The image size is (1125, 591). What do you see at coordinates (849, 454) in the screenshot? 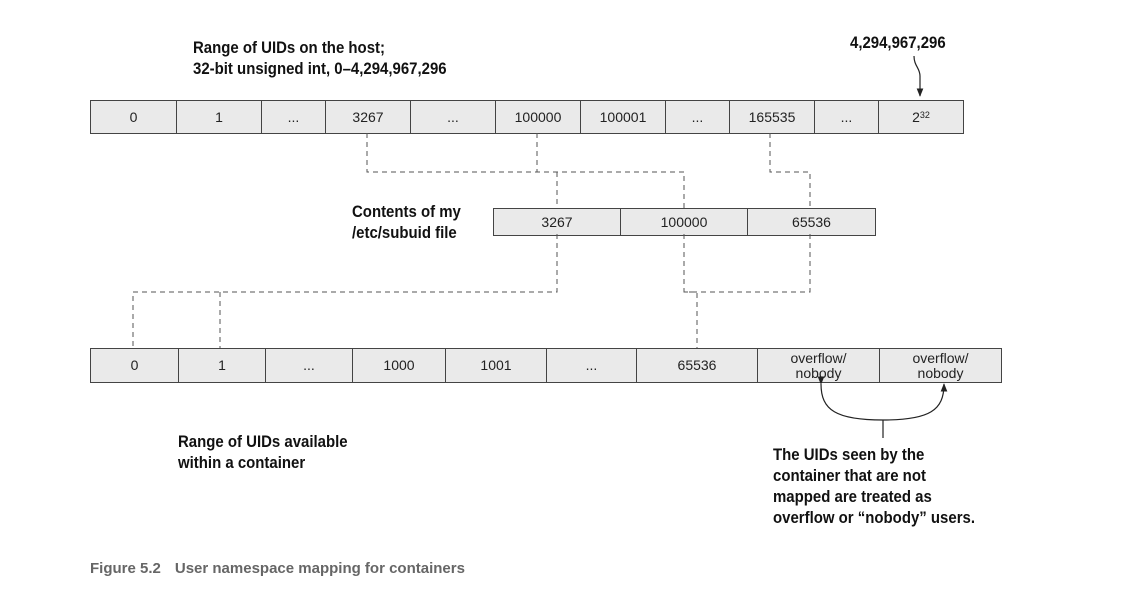
I see `overflow-note-line1: The UIDs seen by the` at bounding box center [849, 454].